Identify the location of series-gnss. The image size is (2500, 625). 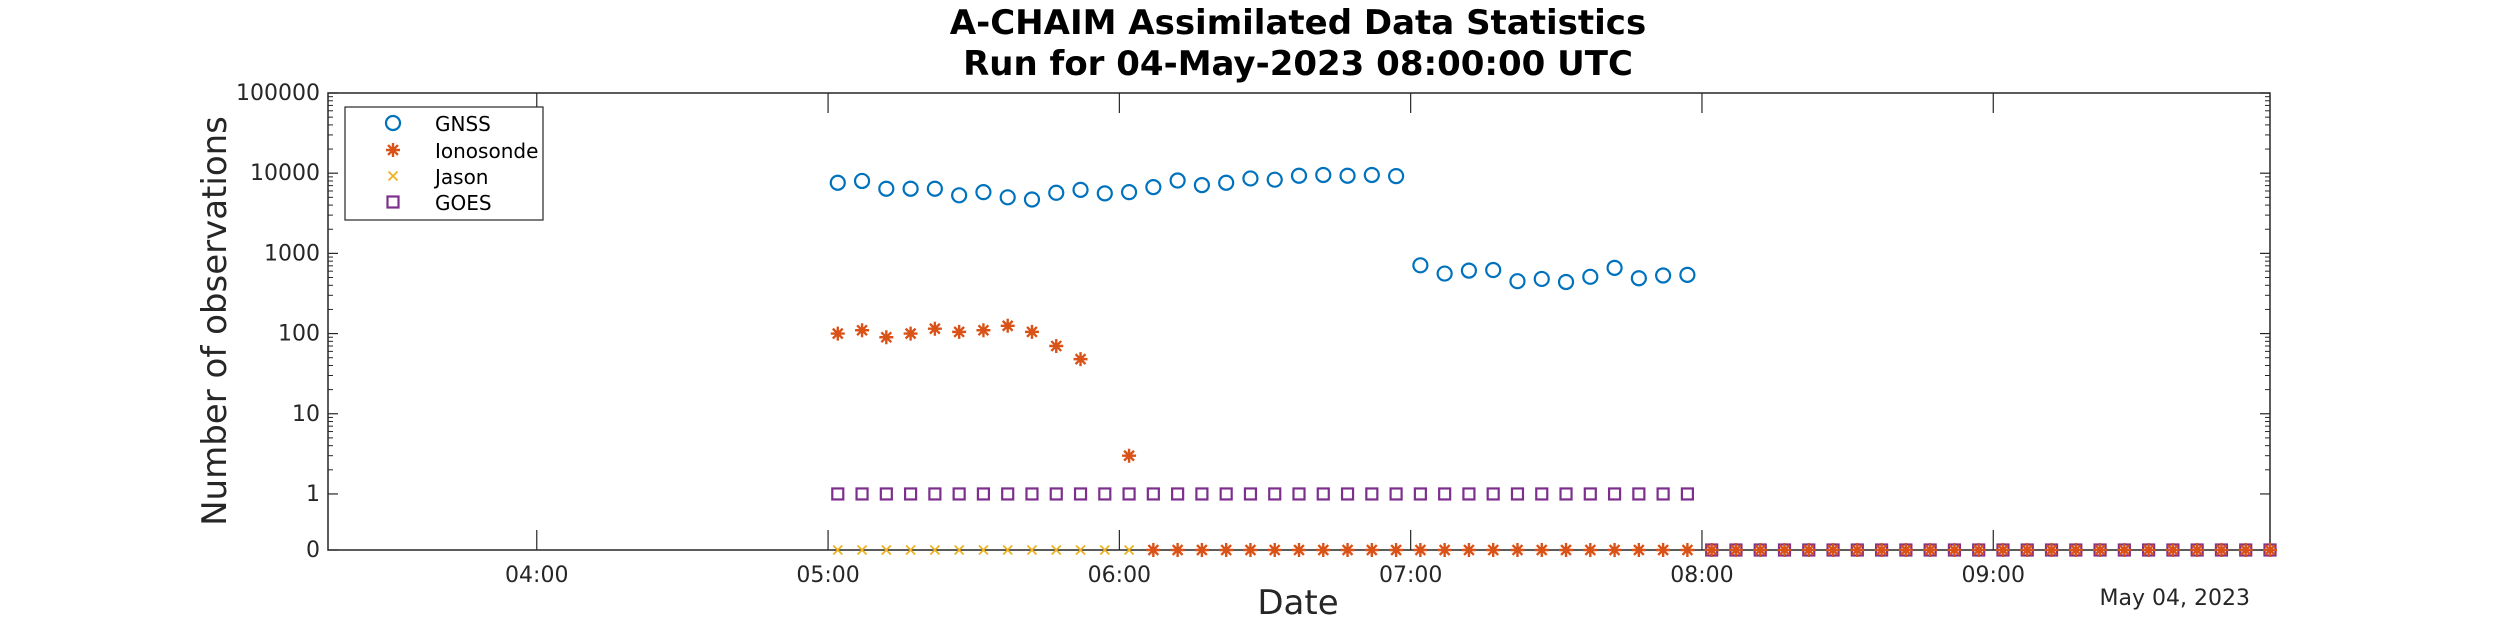
(1262, 228).